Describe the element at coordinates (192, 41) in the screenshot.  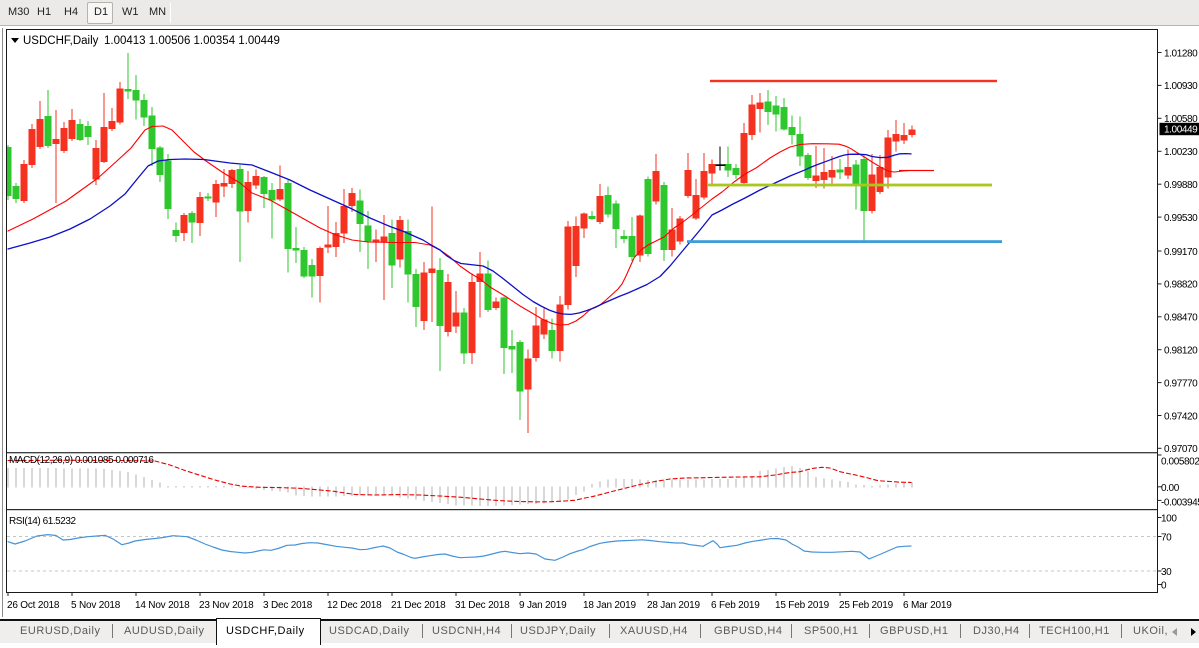
I see `svg-text:1.00413 1.00506 1.00354 1.0044: 1.00413 1.00506 1.00354 1.00449` at that location.